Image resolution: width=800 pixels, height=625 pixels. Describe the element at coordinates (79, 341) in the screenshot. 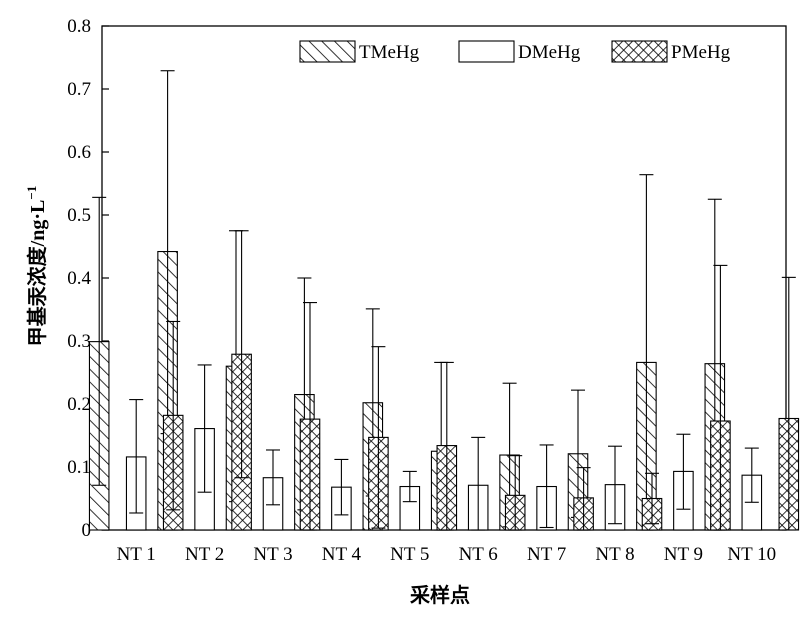

I see `y-tick-label: 0.3` at that location.